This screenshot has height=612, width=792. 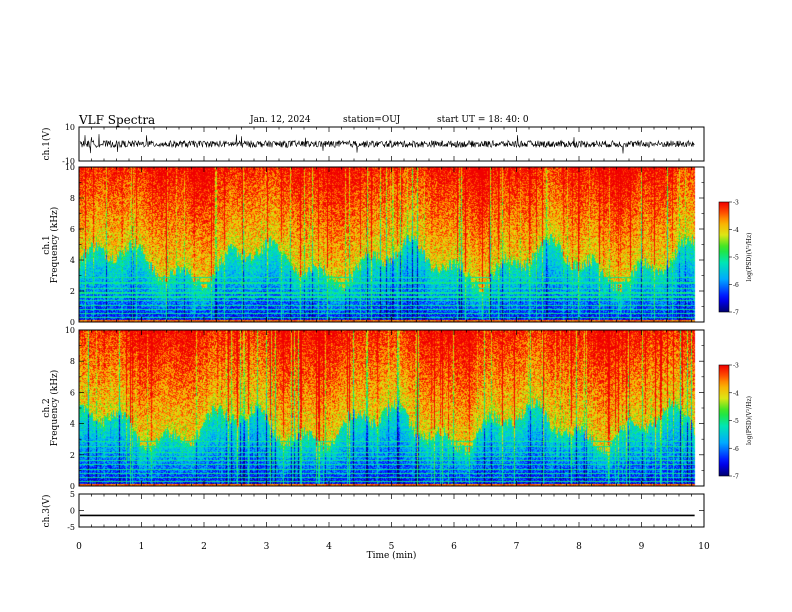 What do you see at coordinates (724, 257) in the screenshot?
I see `colorbar-ch1` at bounding box center [724, 257].